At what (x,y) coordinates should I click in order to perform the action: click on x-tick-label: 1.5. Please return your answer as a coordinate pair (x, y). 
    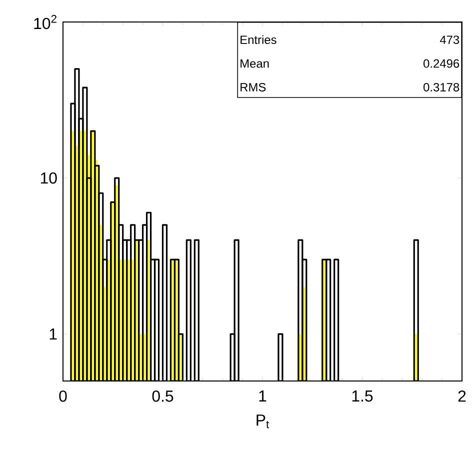
    Looking at the image, I should click on (362, 396).